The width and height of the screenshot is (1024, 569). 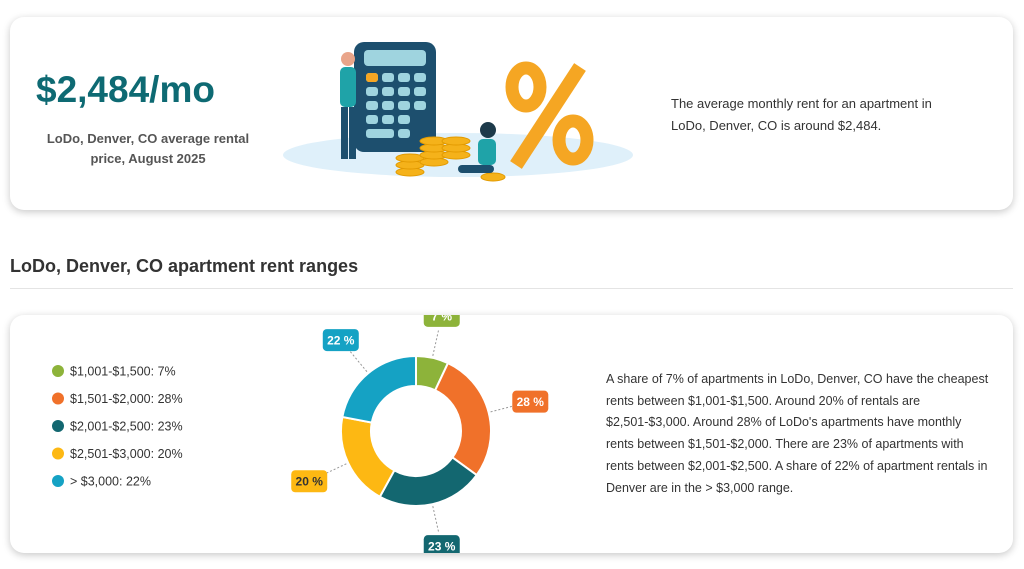 I want to click on legend-label: $2,501-$3,000: 20%, so click(x=126, y=454).